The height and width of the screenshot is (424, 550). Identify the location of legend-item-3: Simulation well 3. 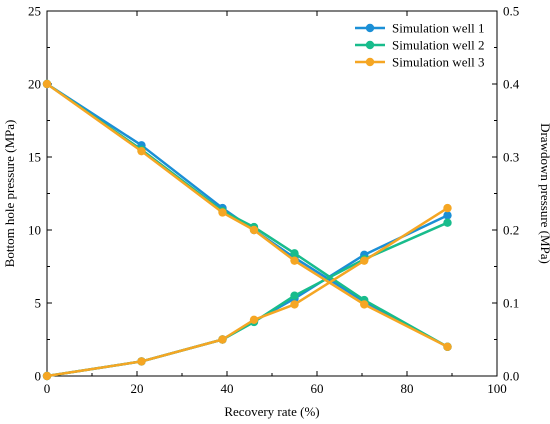
(419, 62).